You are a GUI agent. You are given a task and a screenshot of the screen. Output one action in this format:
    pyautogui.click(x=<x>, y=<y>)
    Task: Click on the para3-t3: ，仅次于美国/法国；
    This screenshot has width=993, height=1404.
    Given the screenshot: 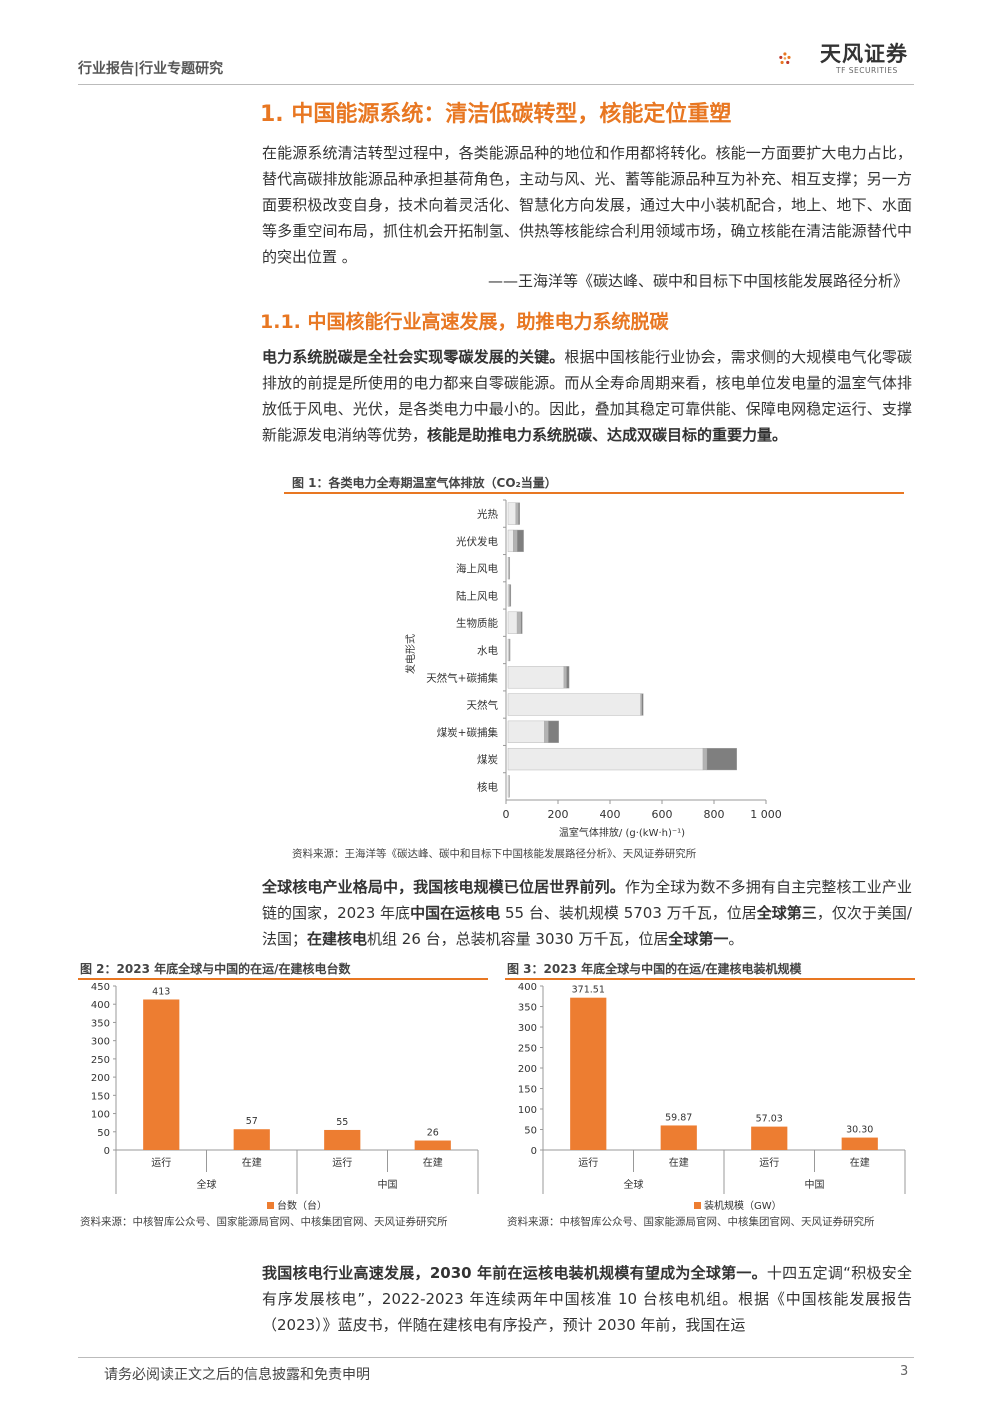 What is the action you would take?
    pyautogui.click(x=587, y=926)
    